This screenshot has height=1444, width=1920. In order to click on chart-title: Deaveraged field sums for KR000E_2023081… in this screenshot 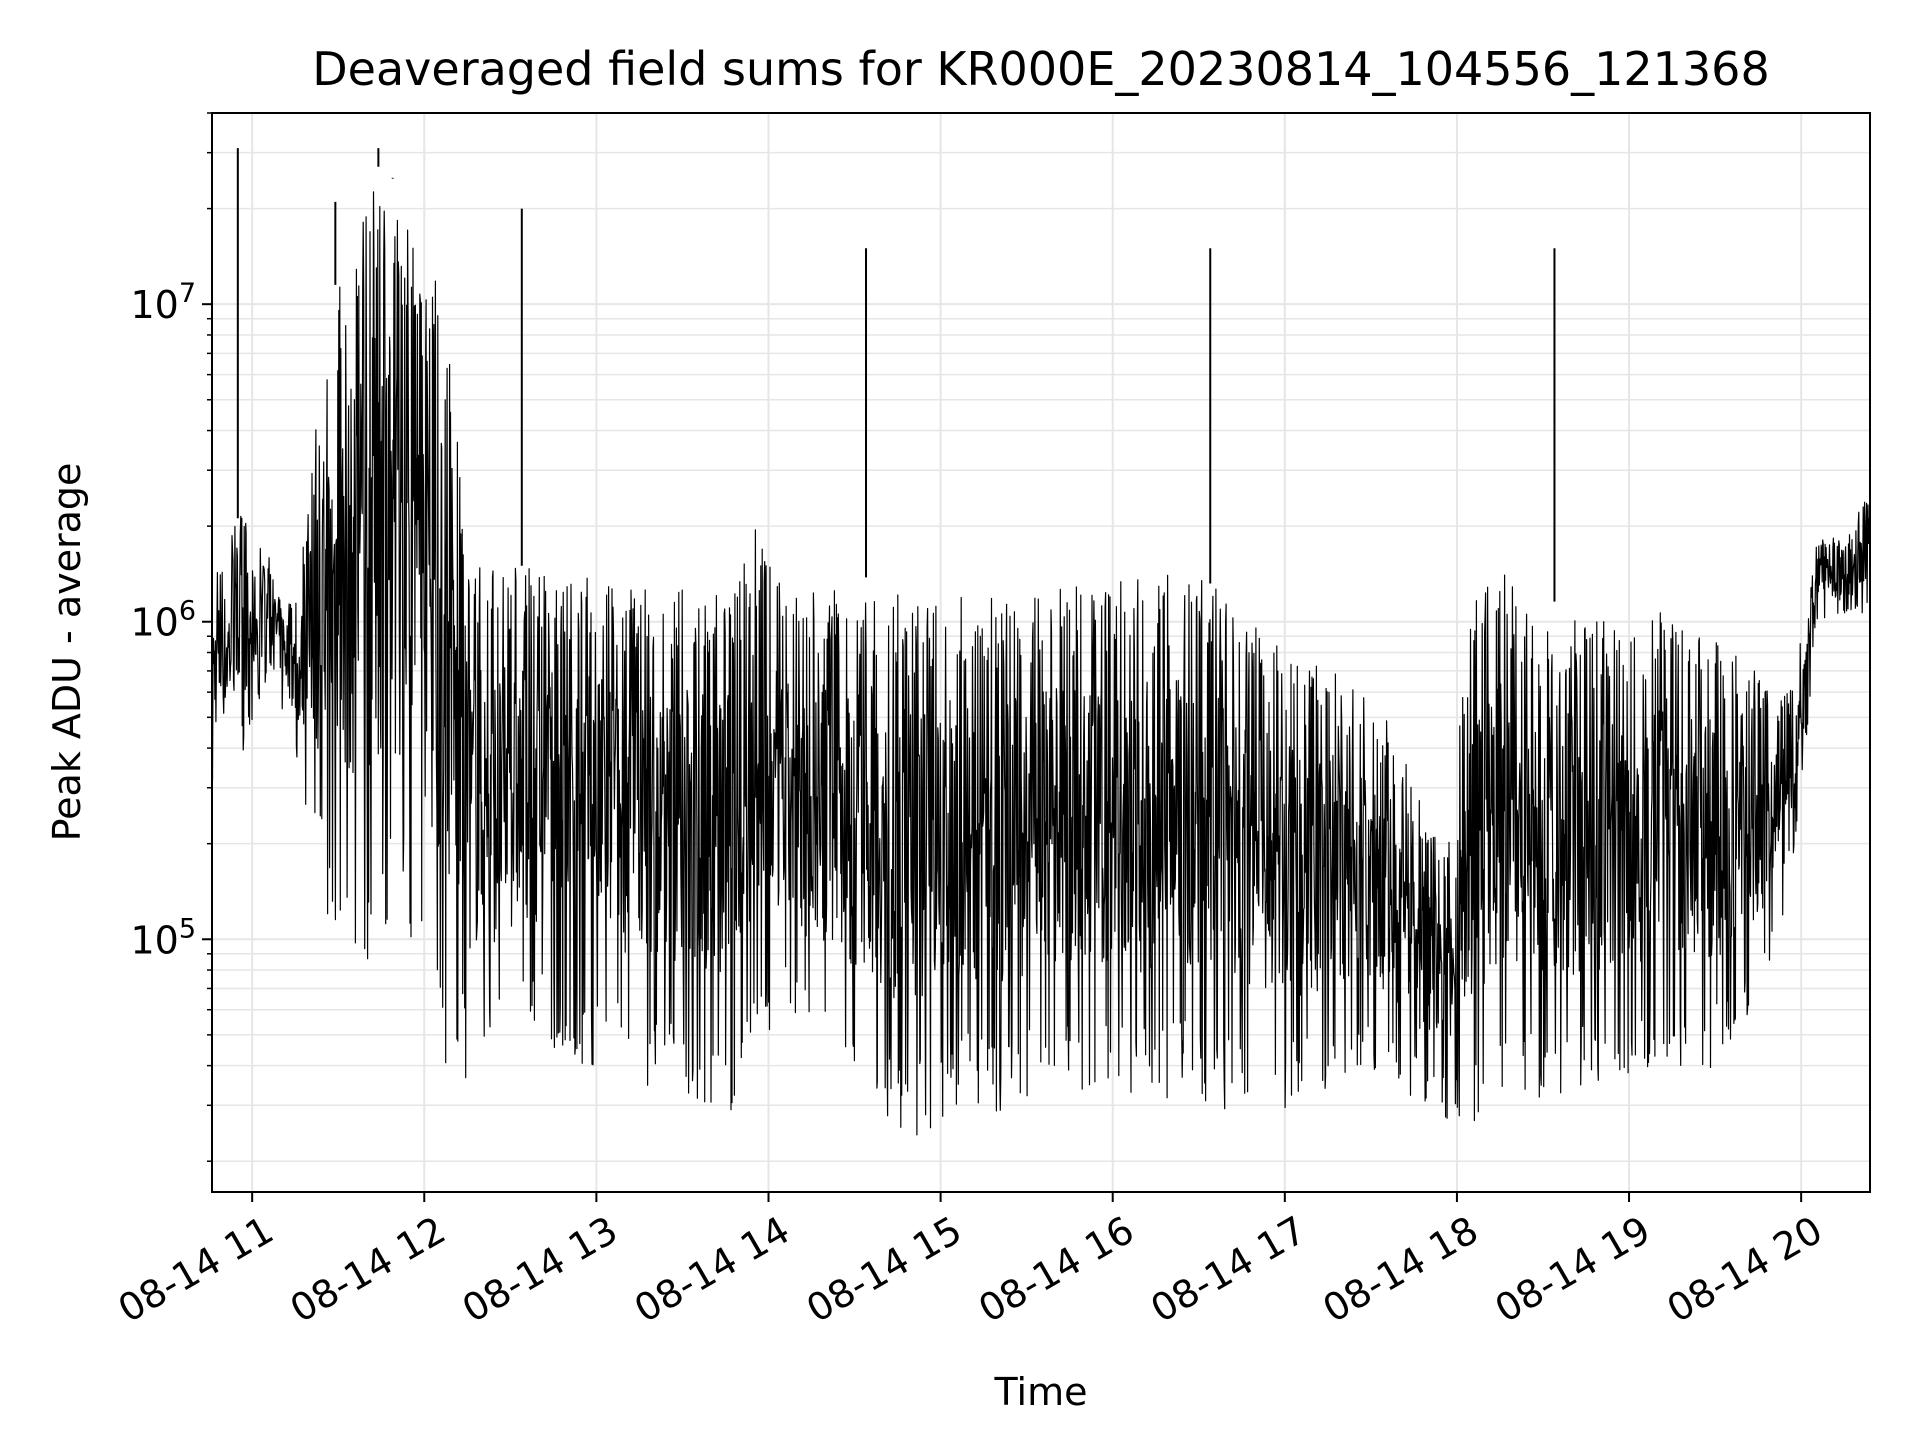, I will do `click(1040, 69)`.